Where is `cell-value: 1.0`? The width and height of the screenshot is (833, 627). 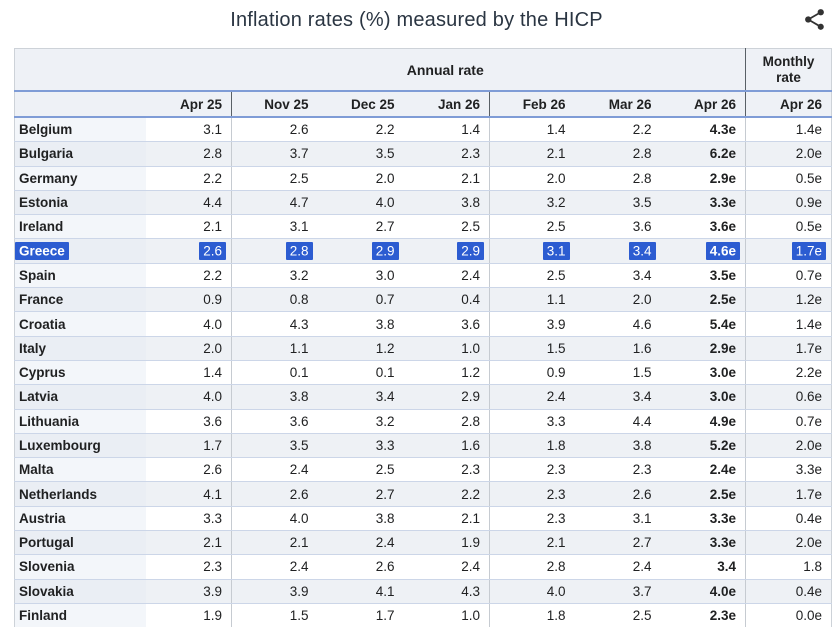 cell-value: 1.0 is located at coordinates (446, 615).